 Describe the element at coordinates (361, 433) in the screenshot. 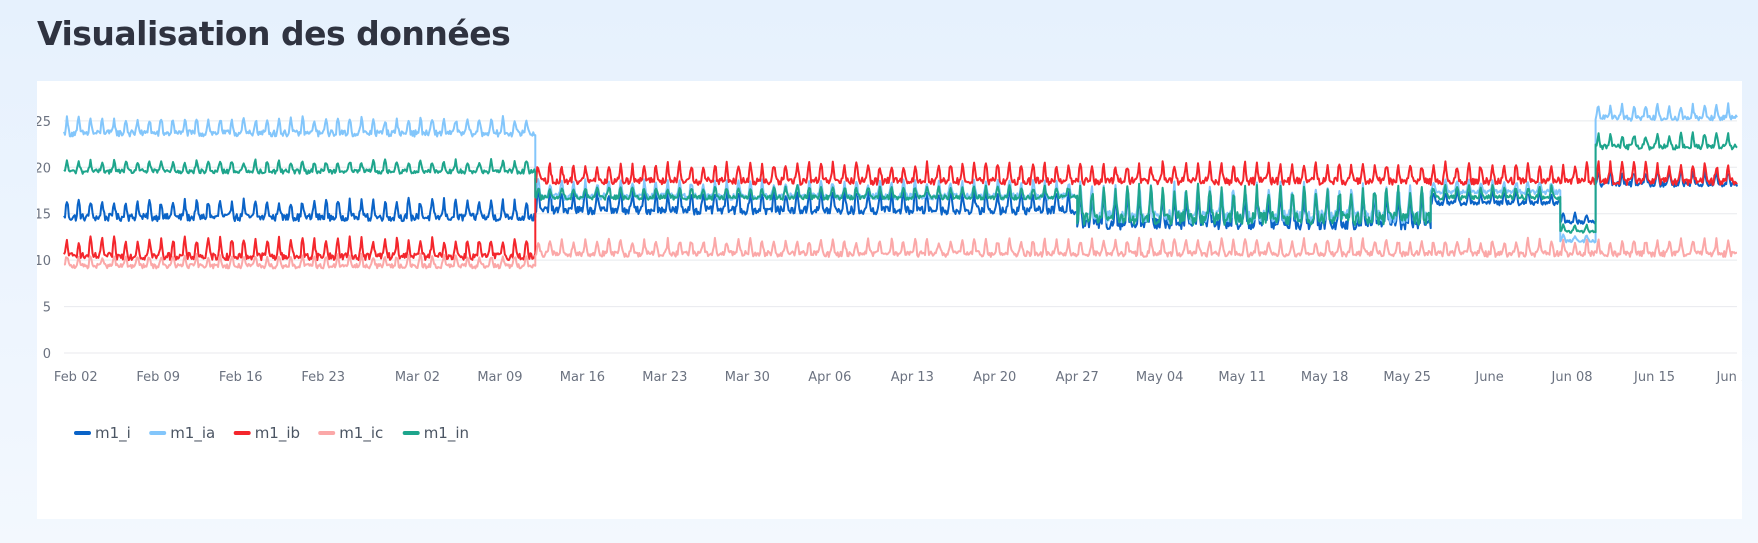

I see `legend-label: m1_ic` at that location.